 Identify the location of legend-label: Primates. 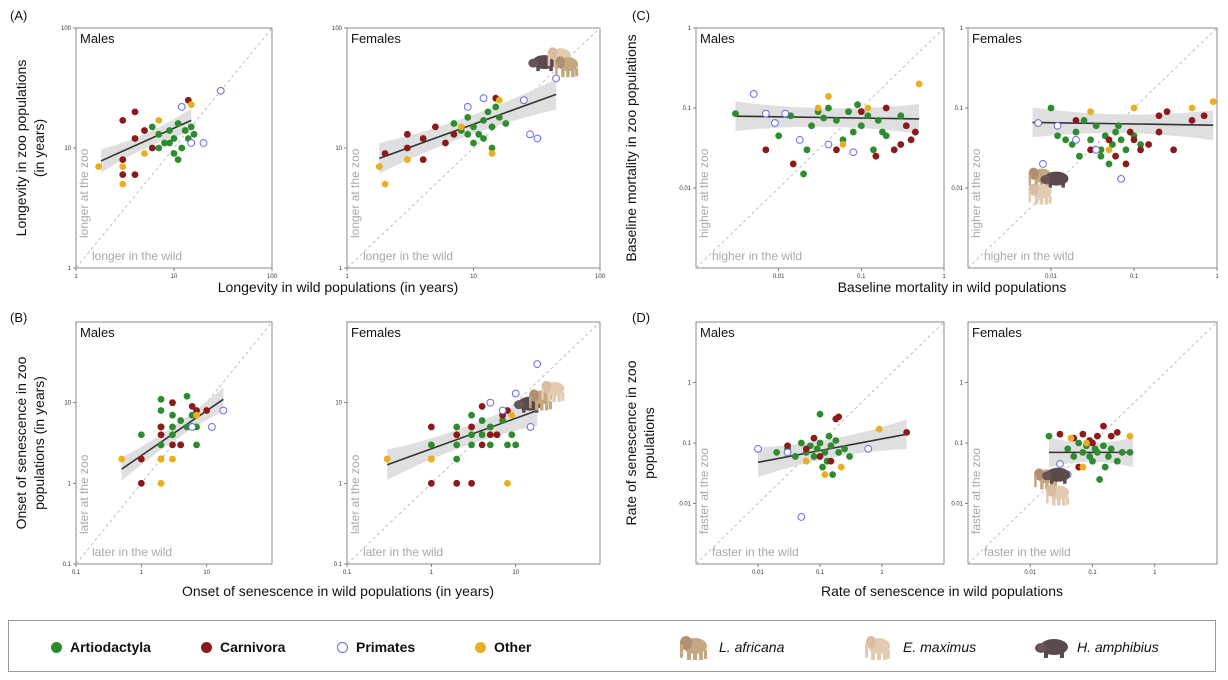
(386, 647).